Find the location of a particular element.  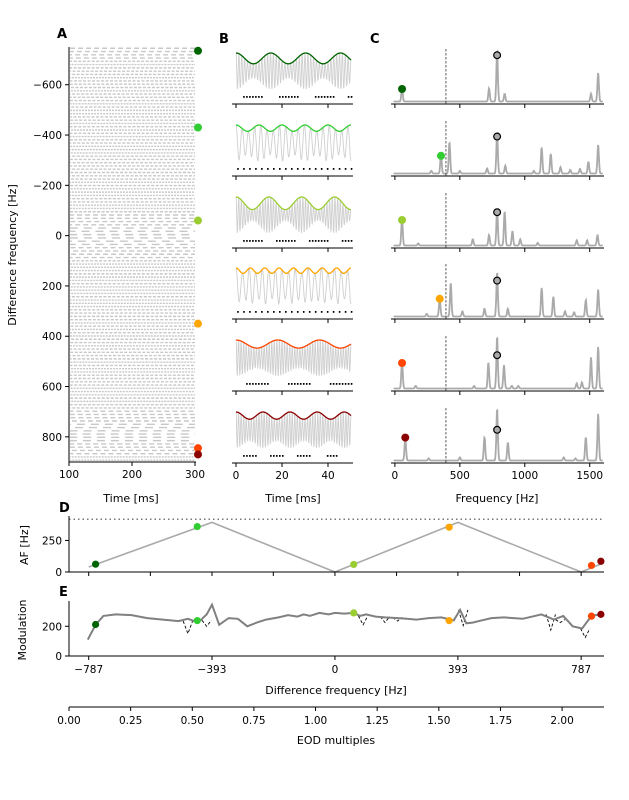

panel-b-carrier-trace is located at coordinates (293, 358).